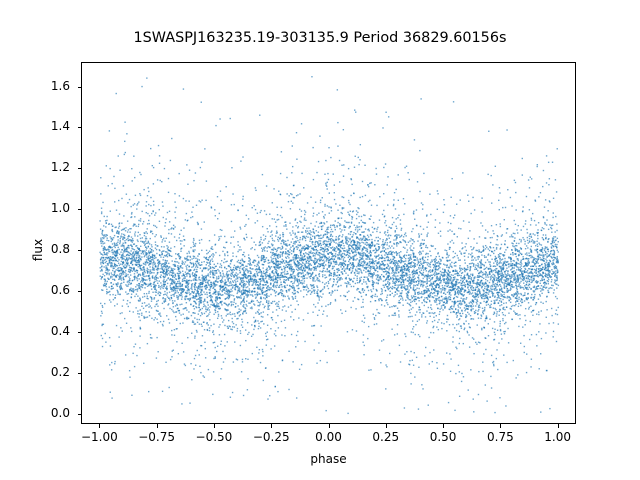 This screenshot has height=480, width=640. What do you see at coordinates (328, 437) in the screenshot?
I see `x-tick-label: 0.00` at bounding box center [328, 437].